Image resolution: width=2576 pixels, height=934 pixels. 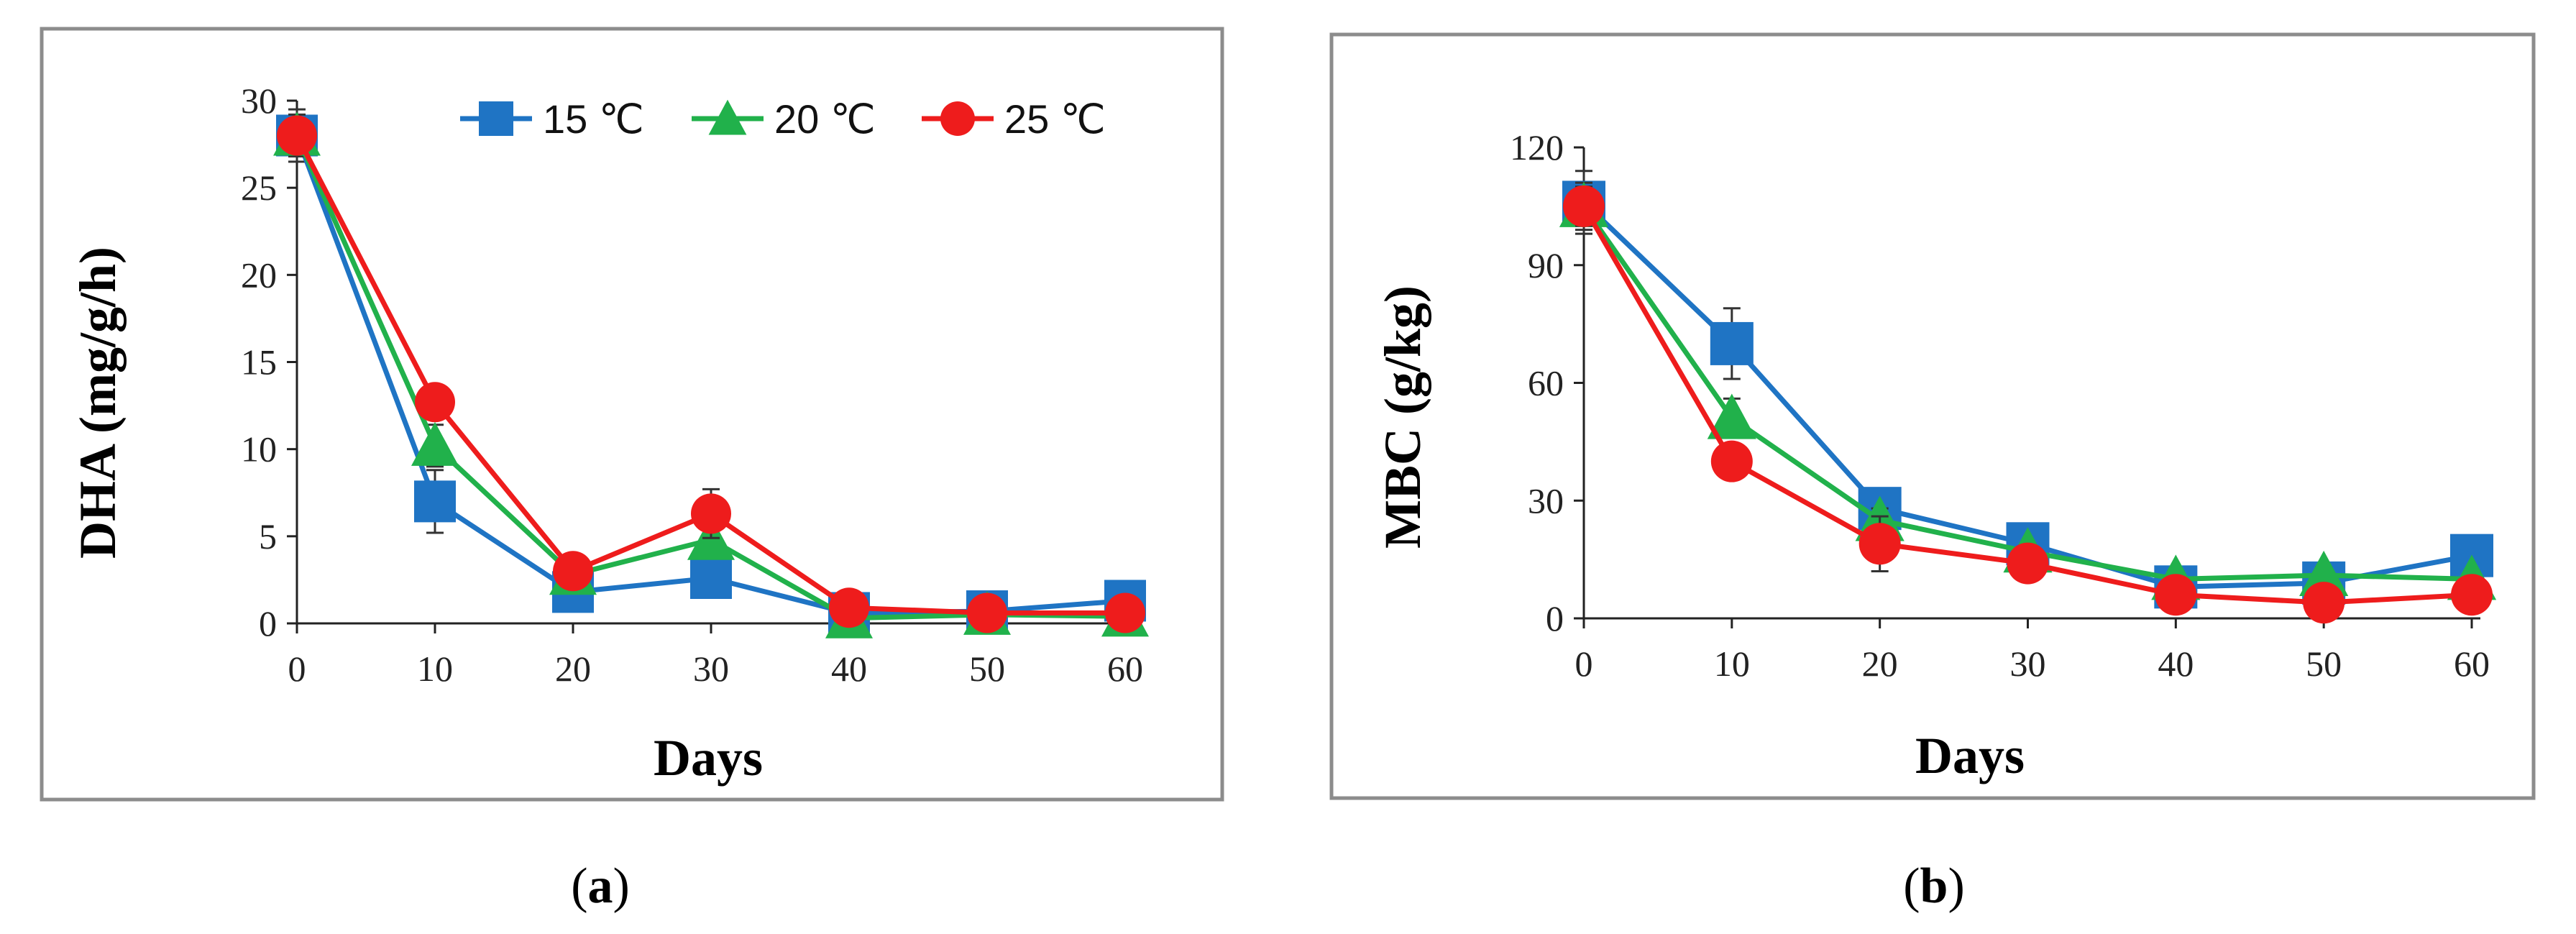 I want to click on y-tick-label: 90, so click(x=1546, y=265).